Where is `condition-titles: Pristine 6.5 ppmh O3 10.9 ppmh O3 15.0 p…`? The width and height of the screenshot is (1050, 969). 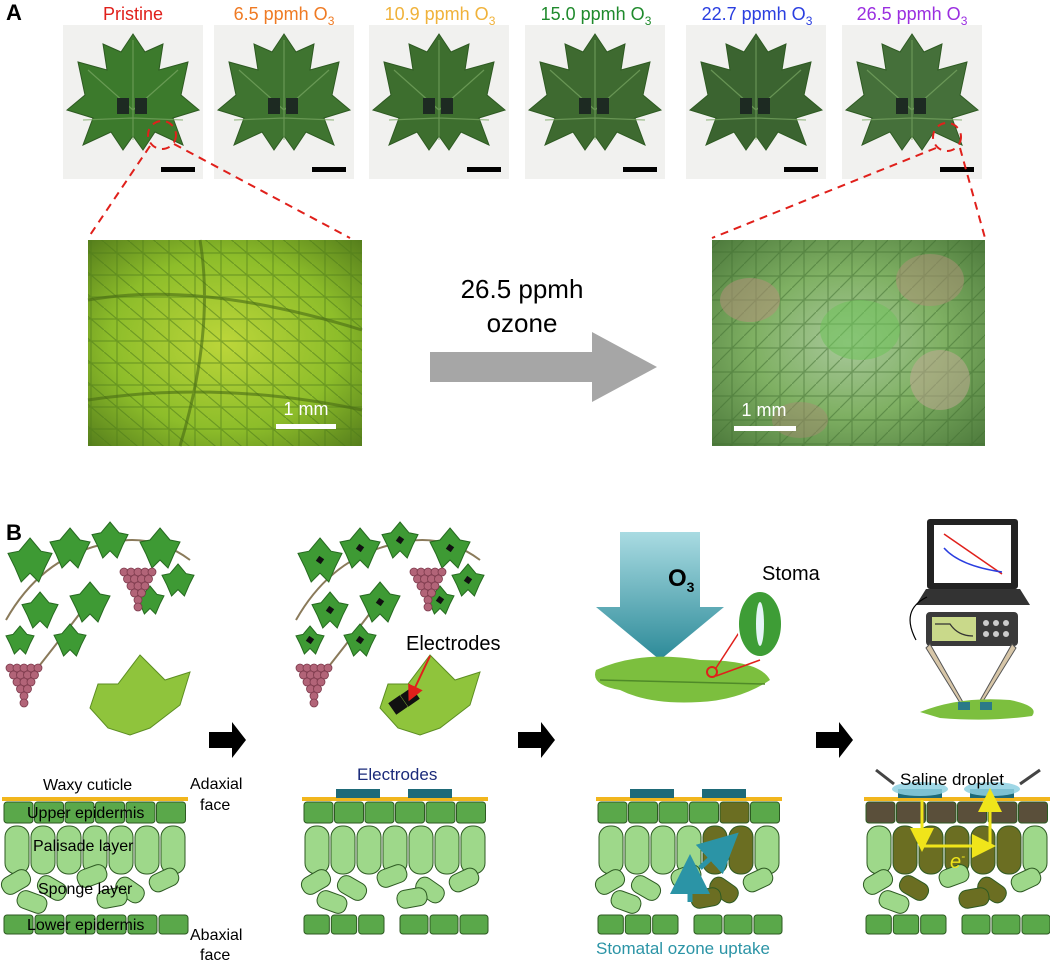 condition-titles: Pristine 6.5 ppmh O3 10.9 ppmh O3 15.0 p… is located at coordinates (535, 16).